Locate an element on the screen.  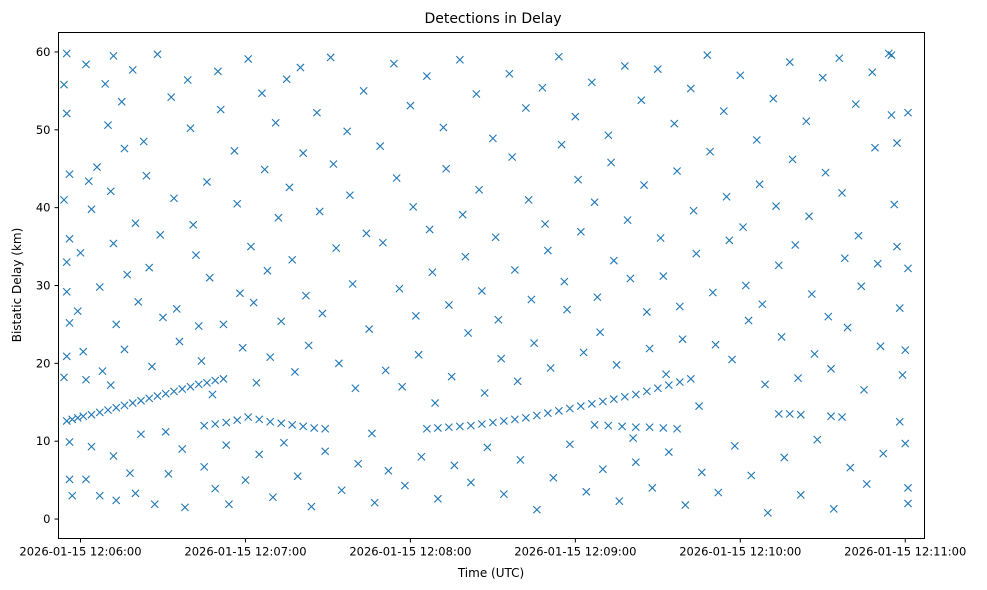
y-tick-label: 50 is located at coordinates (43, 130).